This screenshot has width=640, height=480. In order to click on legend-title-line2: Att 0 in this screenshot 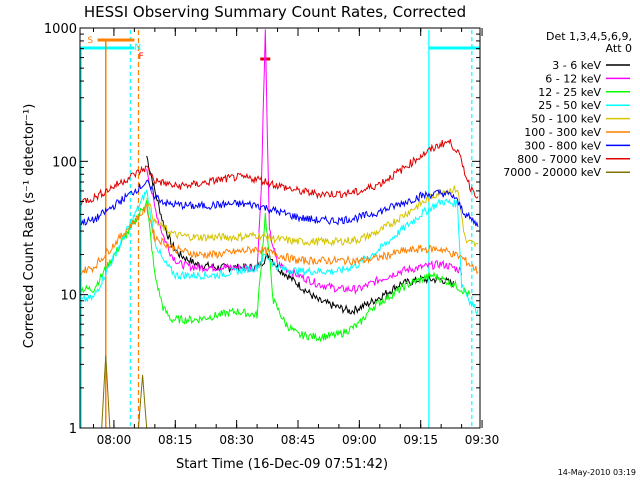, I will do `click(619, 48)`.